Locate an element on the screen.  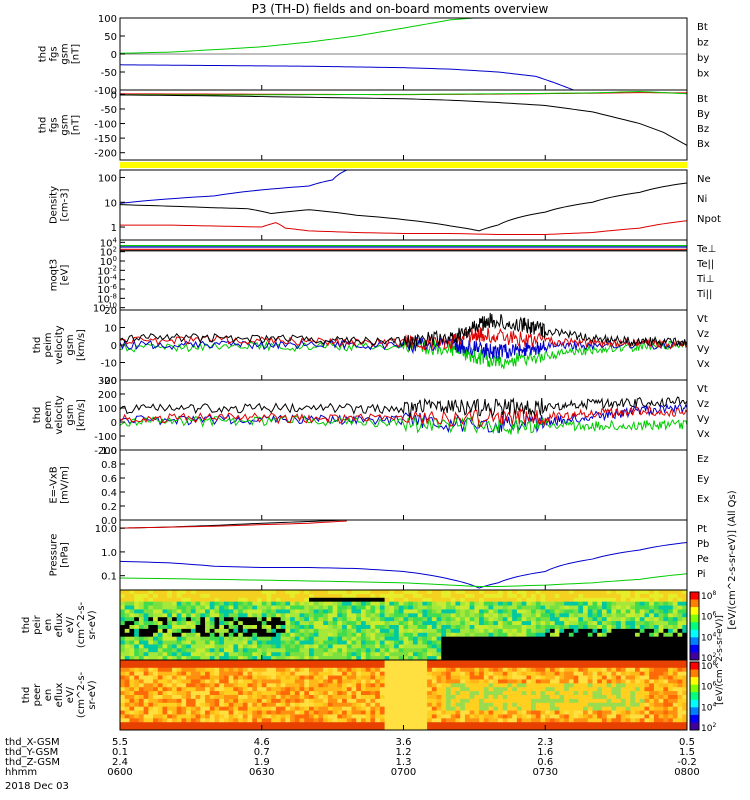
legend-Bz: Bz is located at coordinates (703, 129).